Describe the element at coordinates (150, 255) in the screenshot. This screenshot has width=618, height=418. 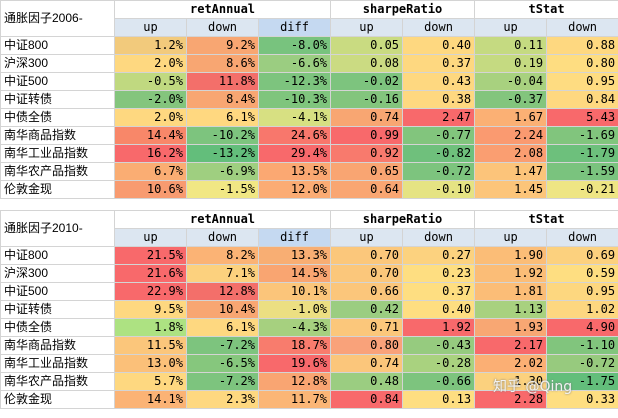
I see `value-cell: 21.5%` at that location.